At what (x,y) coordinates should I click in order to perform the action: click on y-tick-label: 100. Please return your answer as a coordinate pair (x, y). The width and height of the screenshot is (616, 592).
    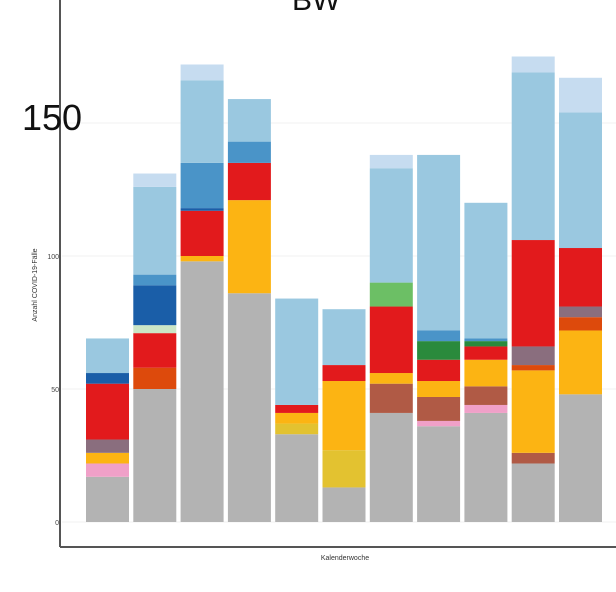
    Looking at the image, I should click on (53, 257).